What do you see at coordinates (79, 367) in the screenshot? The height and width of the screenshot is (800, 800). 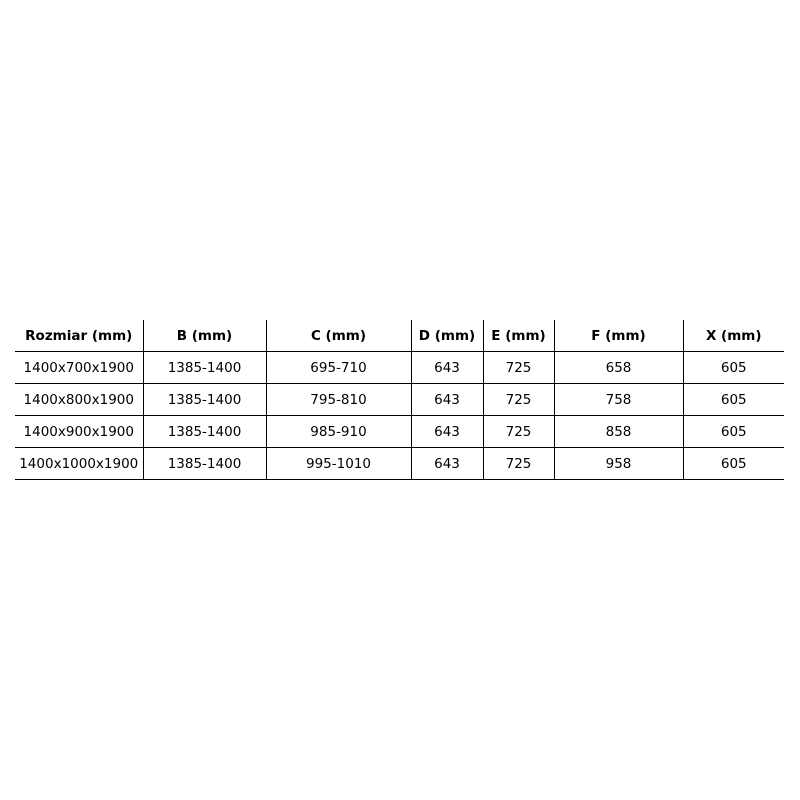 I see `cell-rozmiar: 1400x700x1900` at bounding box center [79, 367].